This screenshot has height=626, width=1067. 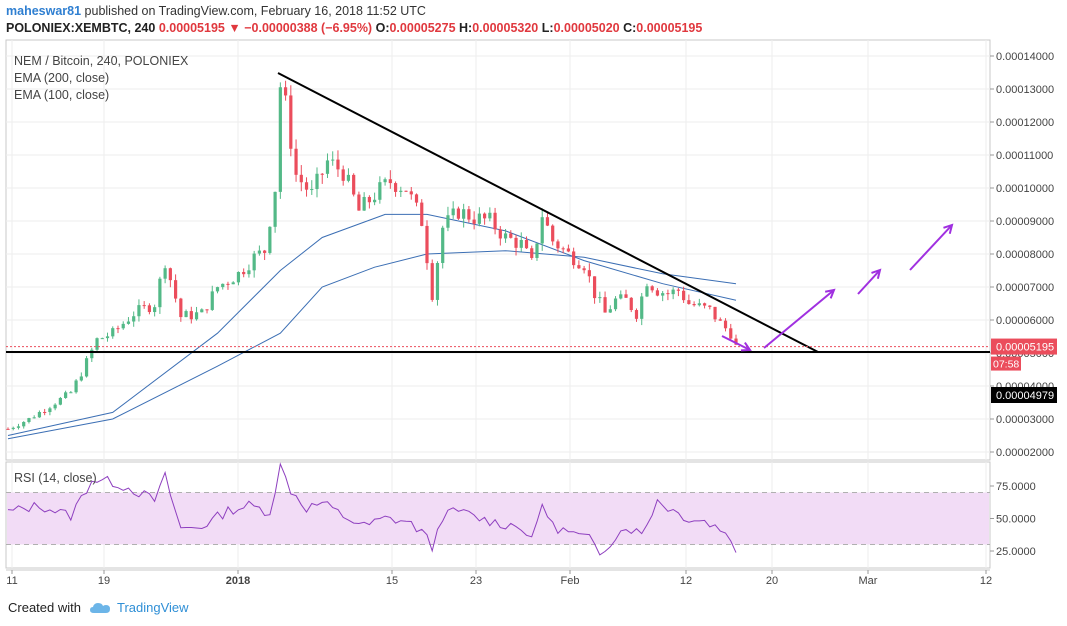 I want to click on time-tick-label: Feb, so click(x=570, y=581).